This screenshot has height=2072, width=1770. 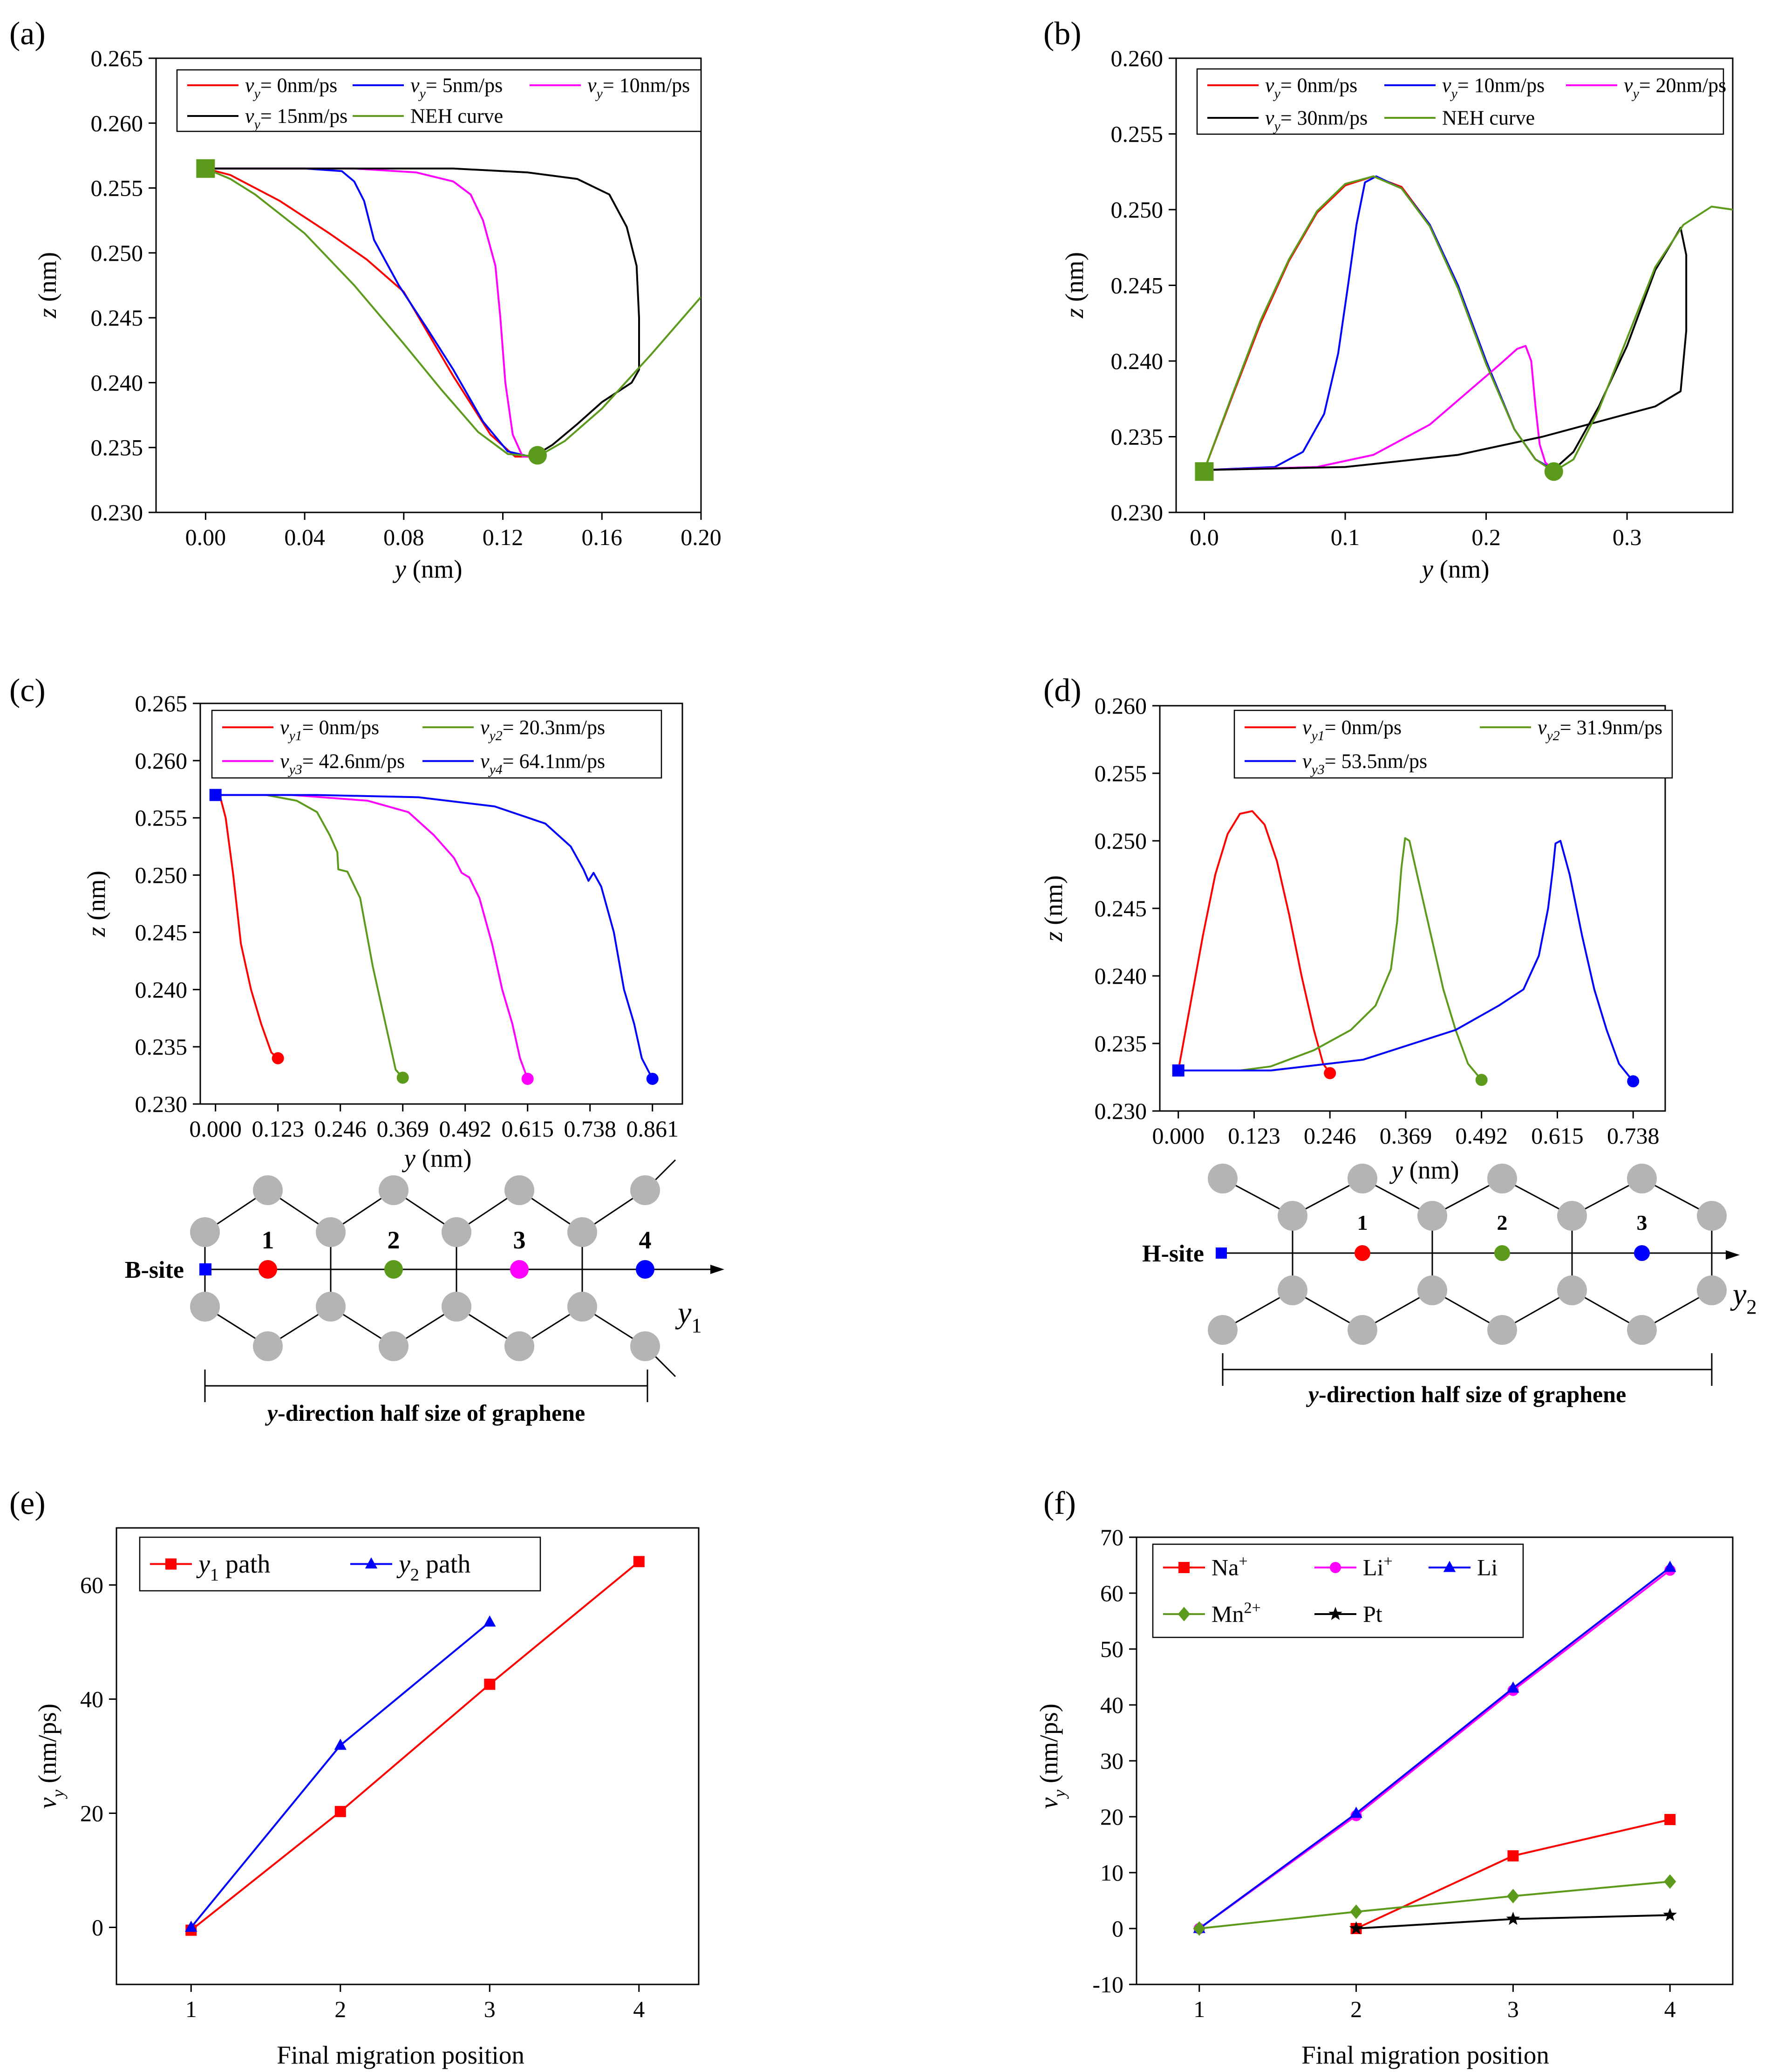 I want to click on series-line-vy10nmps, so click(x=247, y=926).